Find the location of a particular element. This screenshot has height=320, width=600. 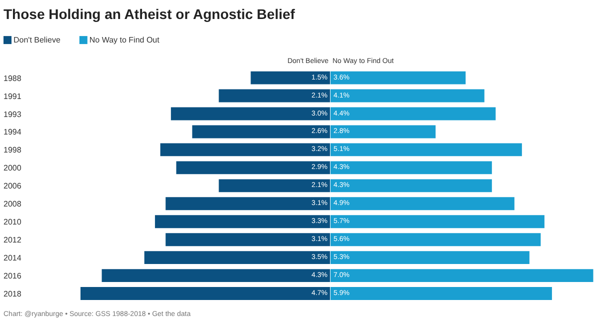

y-tick-label: 1991 is located at coordinates (13, 96).